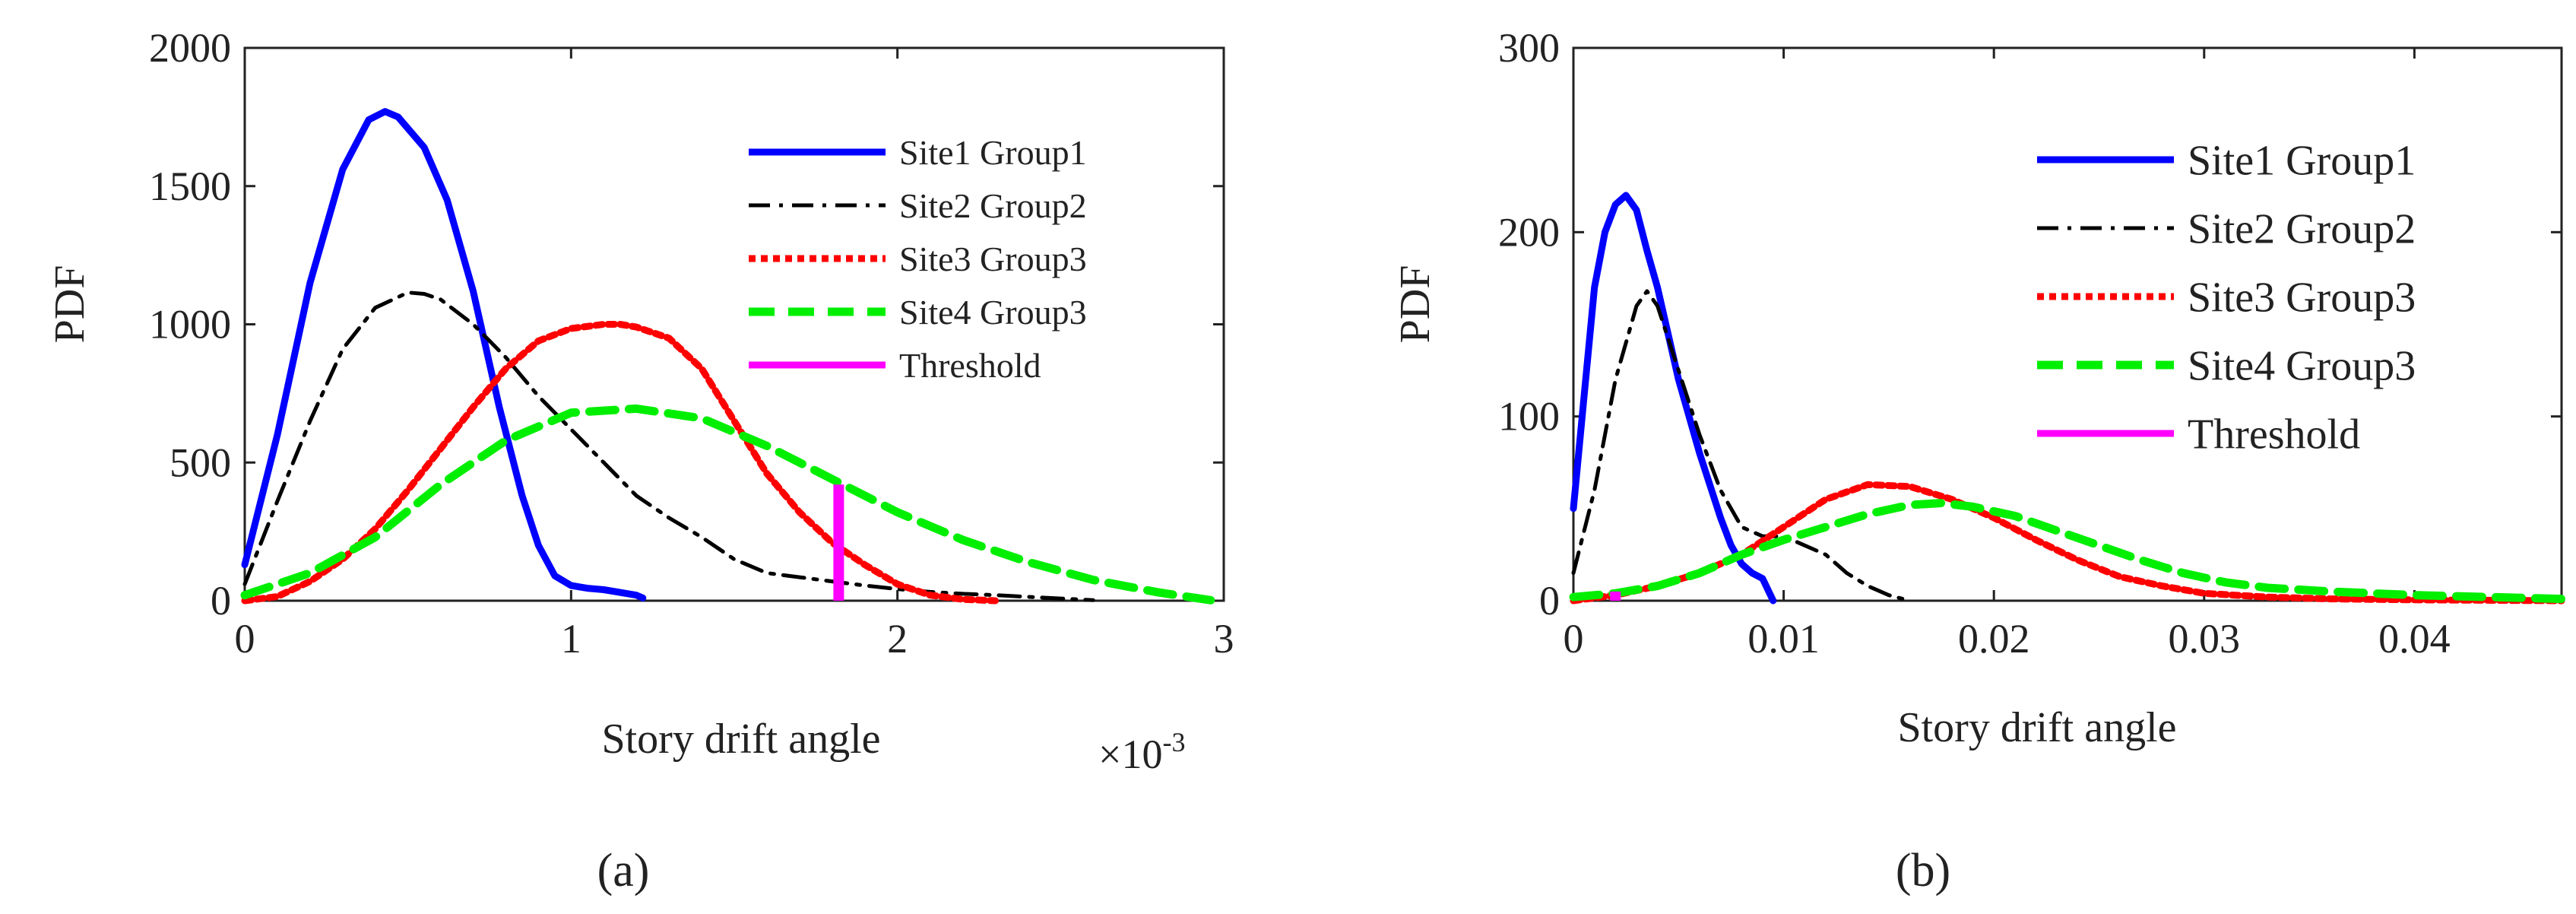 This screenshot has width=2576, height=914. What do you see at coordinates (2414, 639) in the screenshot?
I see `x-tick-label: 0.04` at bounding box center [2414, 639].